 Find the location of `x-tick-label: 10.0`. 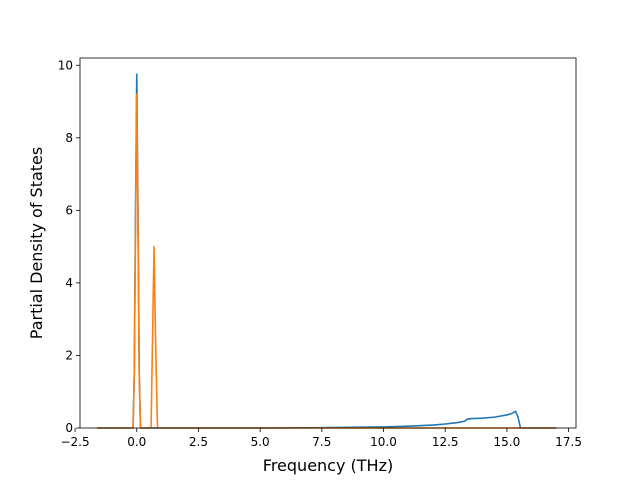

x-tick-label: 10.0 is located at coordinates (383, 442).